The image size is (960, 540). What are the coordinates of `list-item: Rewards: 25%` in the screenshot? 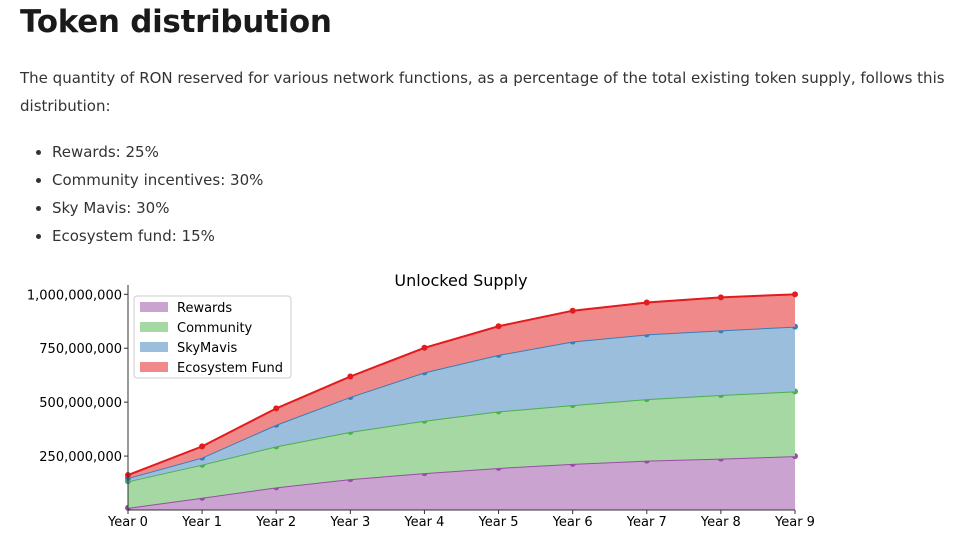 It's located at (157, 152).